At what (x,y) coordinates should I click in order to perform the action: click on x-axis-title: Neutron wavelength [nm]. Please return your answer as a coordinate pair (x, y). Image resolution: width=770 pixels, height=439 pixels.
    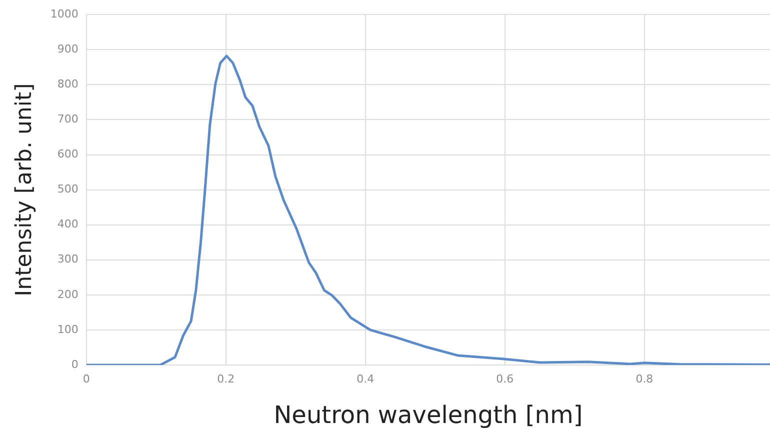
    Looking at the image, I should click on (428, 414).